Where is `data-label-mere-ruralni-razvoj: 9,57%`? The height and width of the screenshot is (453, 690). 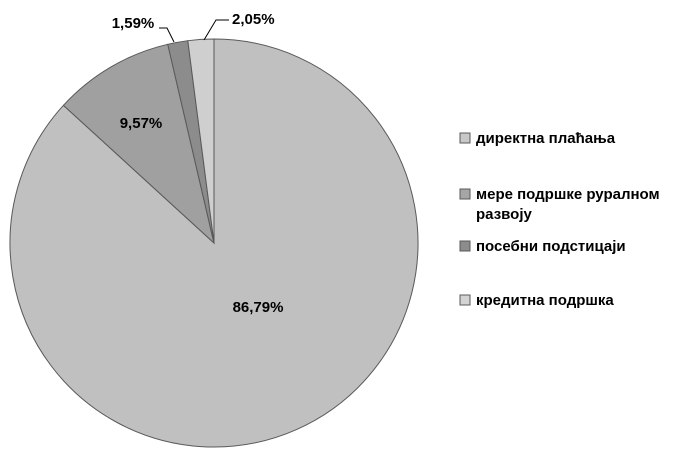
data-label-mere-ruralni-razvoj: 9,57% is located at coordinates (141, 123).